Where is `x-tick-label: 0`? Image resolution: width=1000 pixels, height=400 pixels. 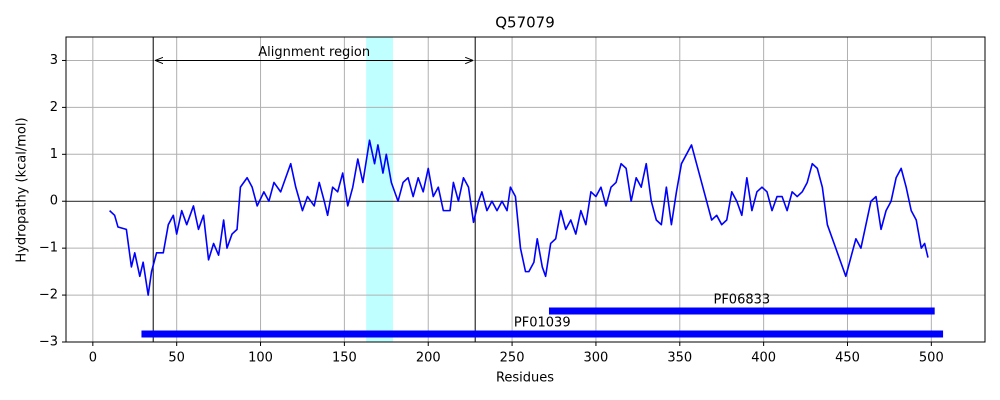 x-tick-label: 0 is located at coordinates (93, 358).